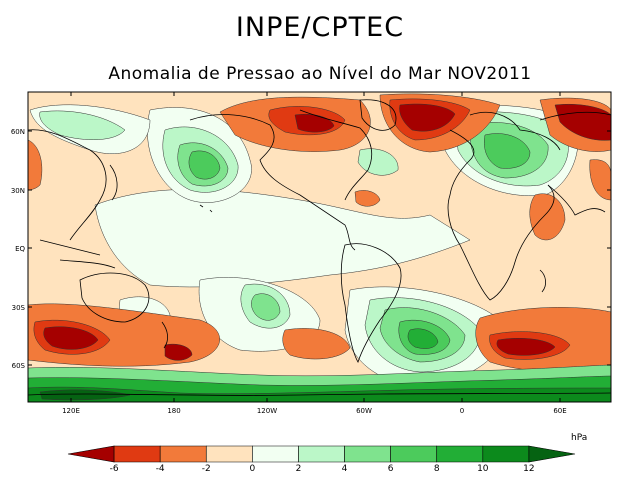 The height and width of the screenshot is (494, 640). I want to click on coast-north-america-east, so click(336, 155).